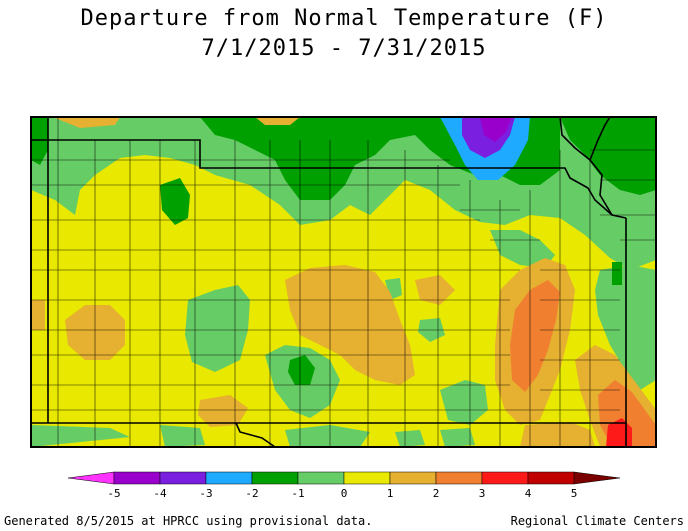 Image resolution: width=688 pixels, height=531 pixels. Describe the element at coordinates (528, 493) in the screenshot. I see `legend-label: 4` at that location.